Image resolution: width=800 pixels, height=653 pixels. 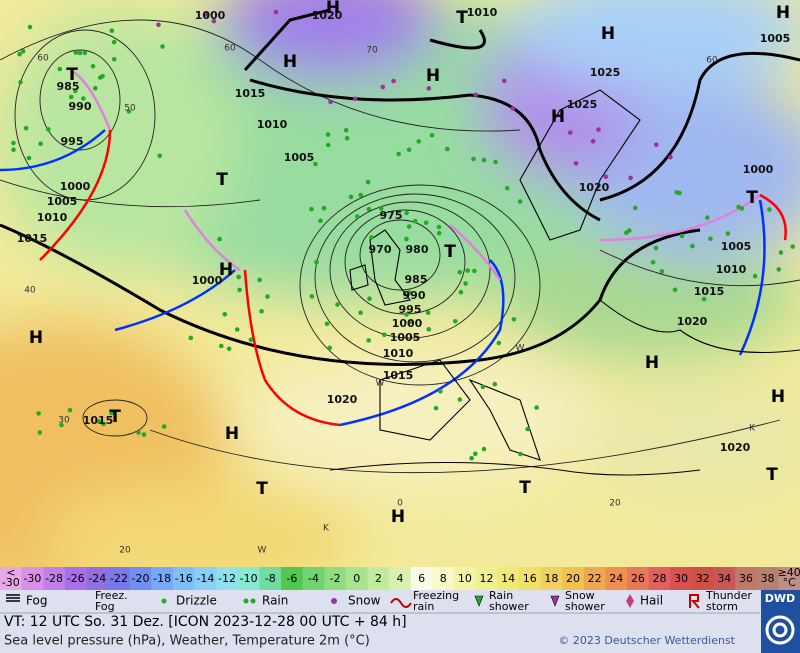 I want to click on legend-label: shower, so click(x=585, y=606).